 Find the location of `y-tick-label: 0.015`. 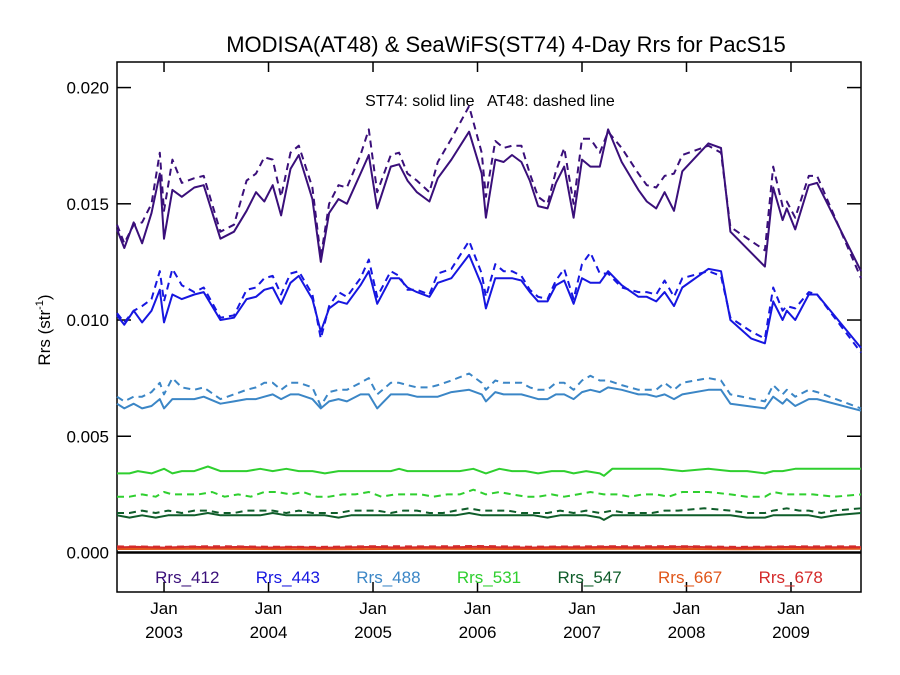

y-tick-label: 0.015 is located at coordinates (87, 204).